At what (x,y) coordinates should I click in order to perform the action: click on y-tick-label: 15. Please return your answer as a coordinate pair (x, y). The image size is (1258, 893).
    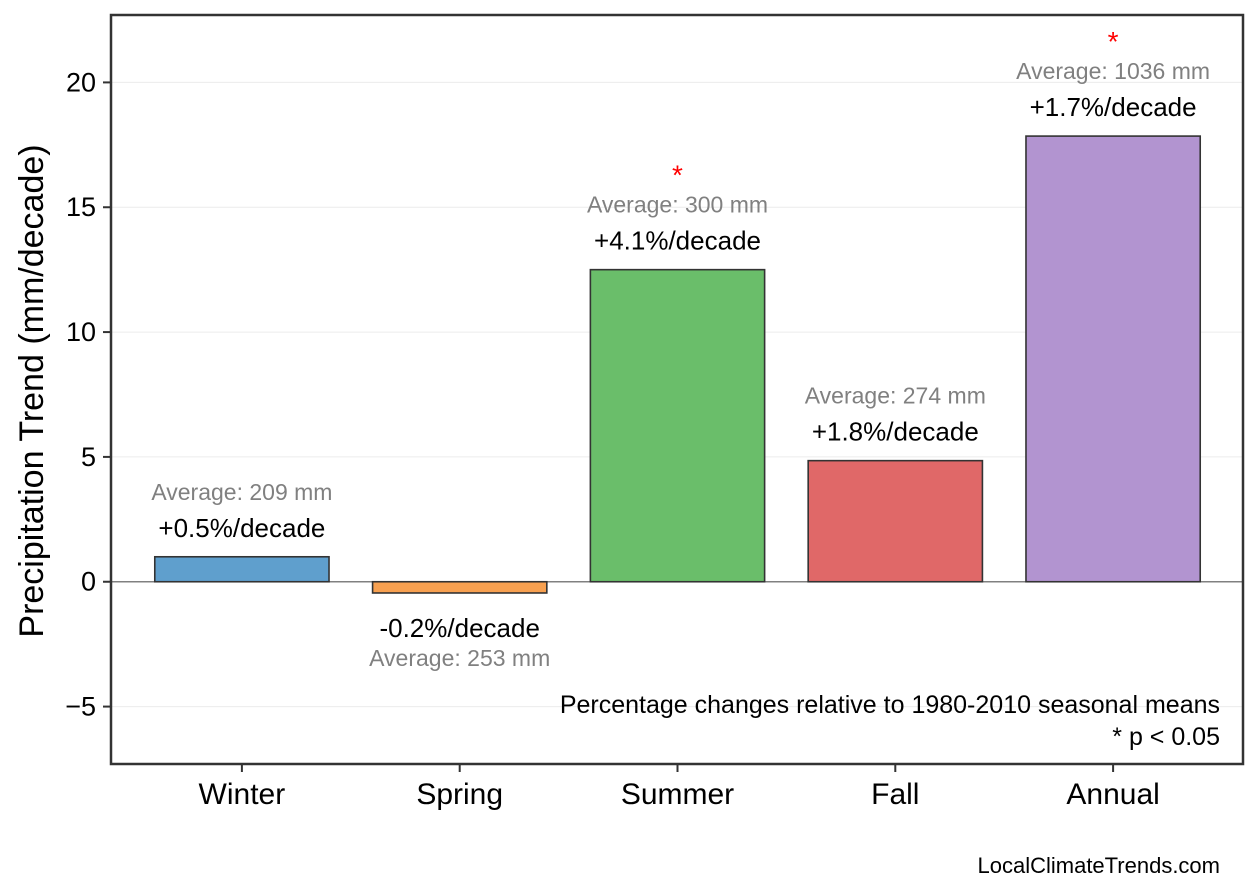
    Looking at the image, I should click on (81, 207).